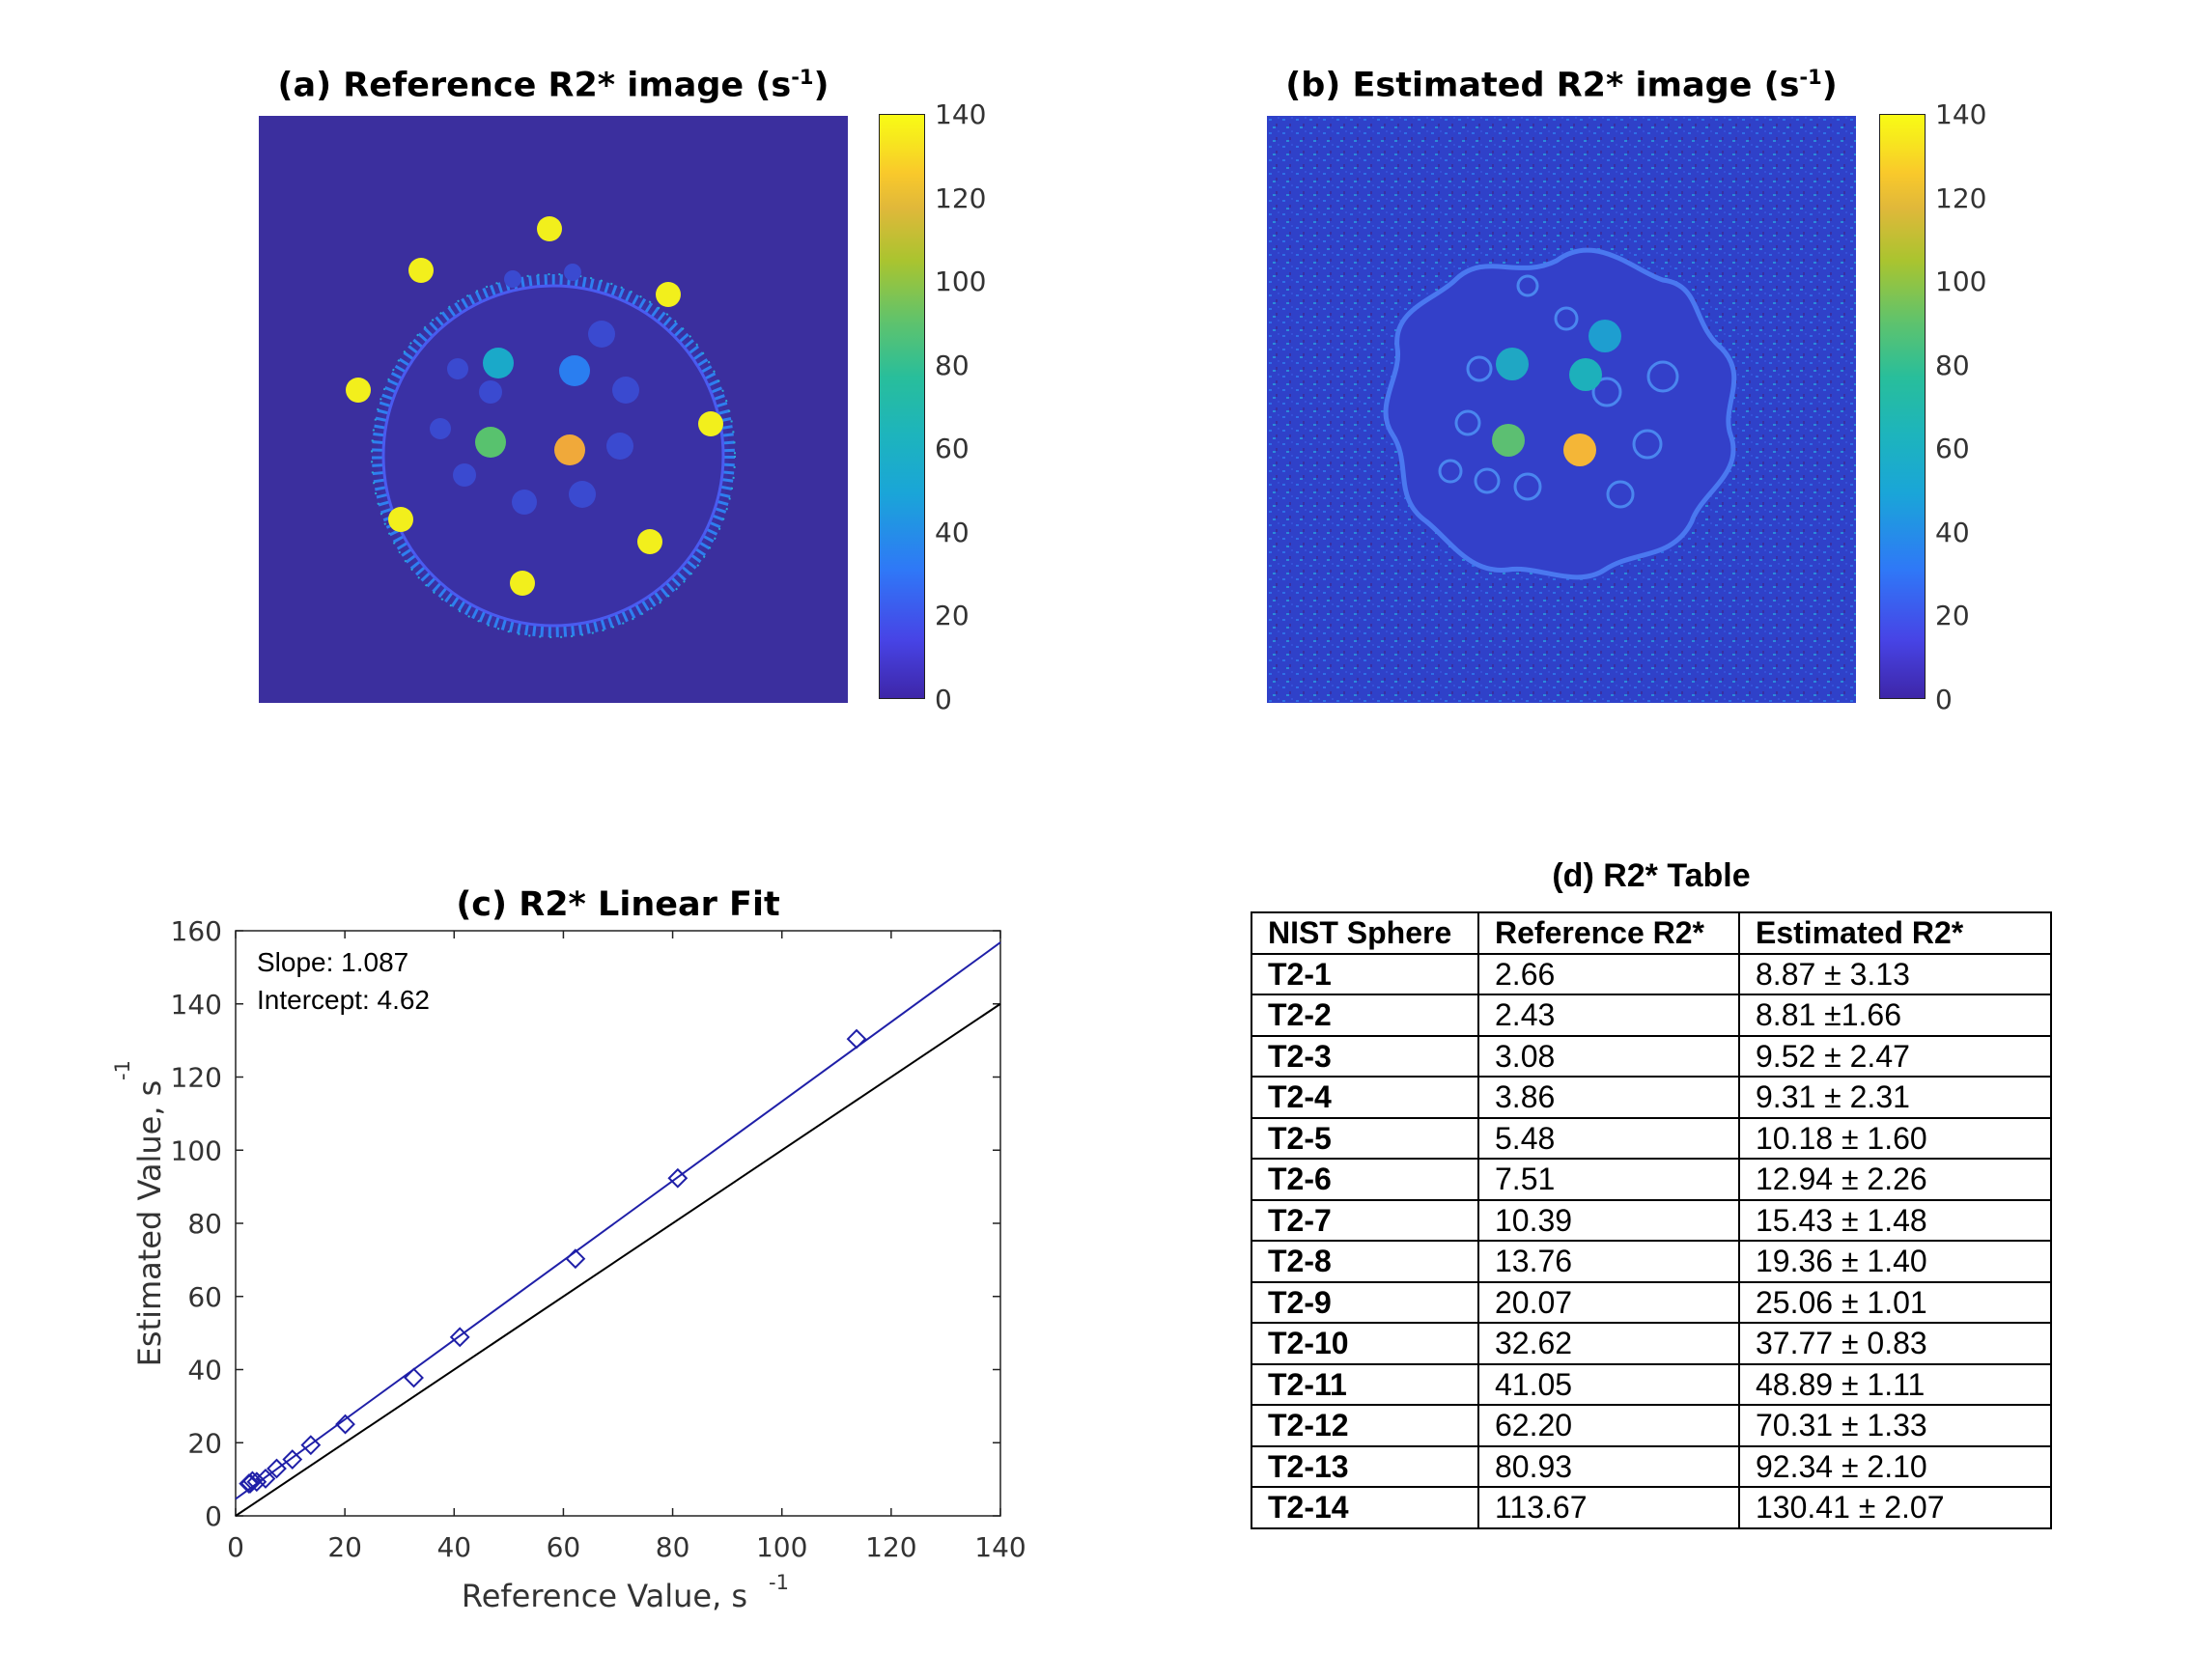 The image size is (2193, 1680). Describe the element at coordinates (1365, 1466) in the screenshot. I see `sphere-cell: T2-13` at that location.